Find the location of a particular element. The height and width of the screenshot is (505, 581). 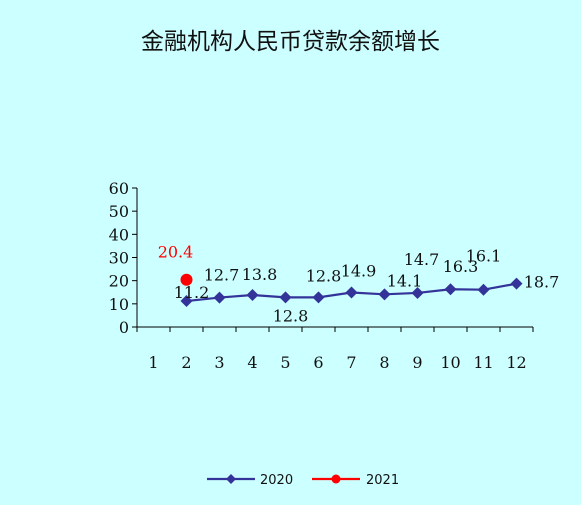

x-tick-label: 4 is located at coordinates (252, 362).